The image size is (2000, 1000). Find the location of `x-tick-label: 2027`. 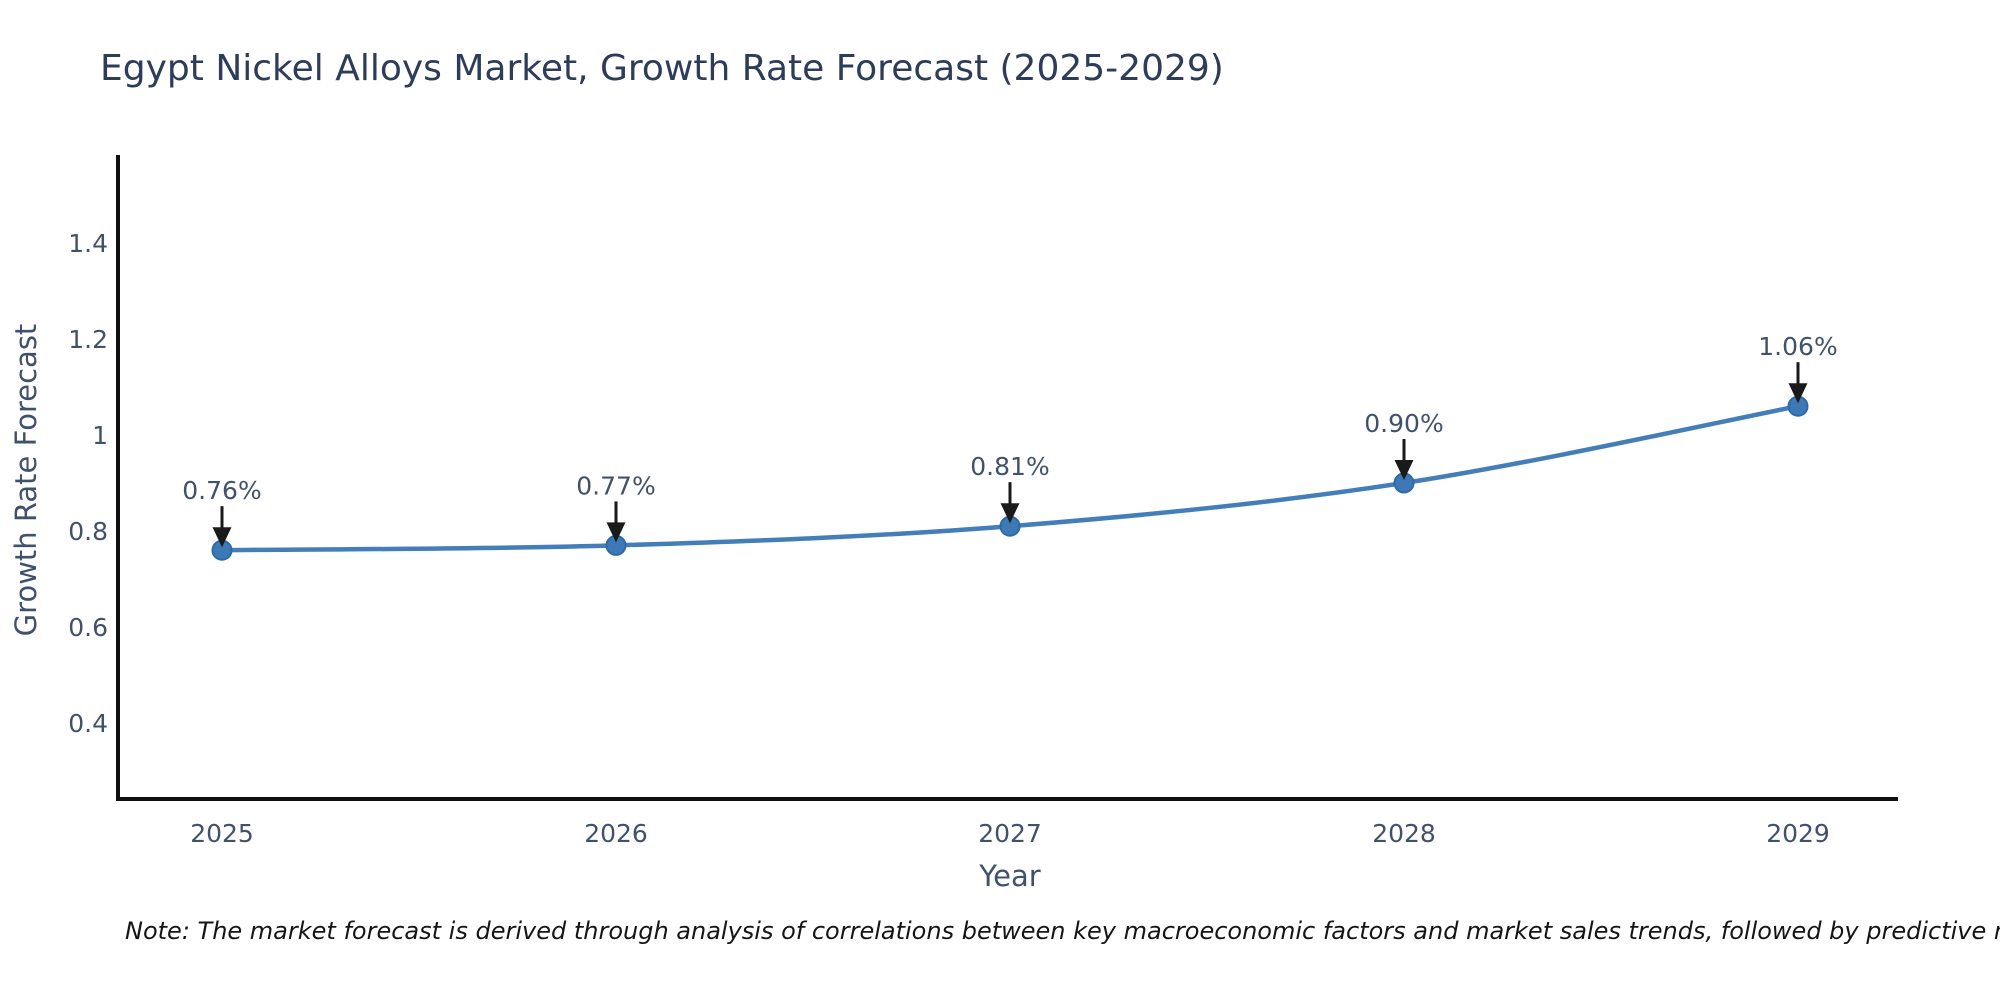

x-tick-label: 2027 is located at coordinates (1010, 833).